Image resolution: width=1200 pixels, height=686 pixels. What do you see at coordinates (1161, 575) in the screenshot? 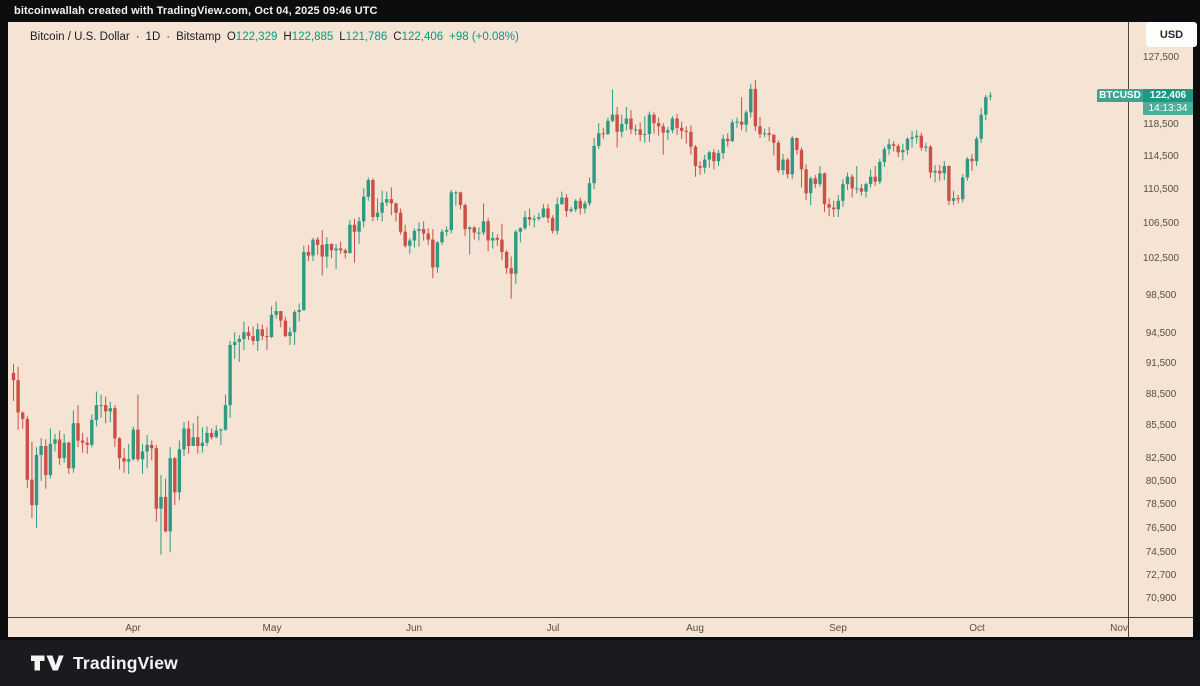
I see `price-tick-label: 72,700` at bounding box center [1161, 575].